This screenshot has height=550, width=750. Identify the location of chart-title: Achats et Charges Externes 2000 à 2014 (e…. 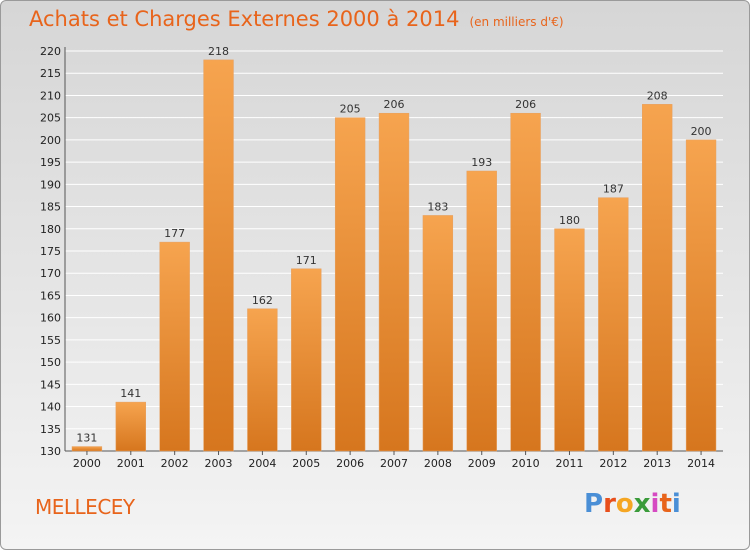
(296, 19).